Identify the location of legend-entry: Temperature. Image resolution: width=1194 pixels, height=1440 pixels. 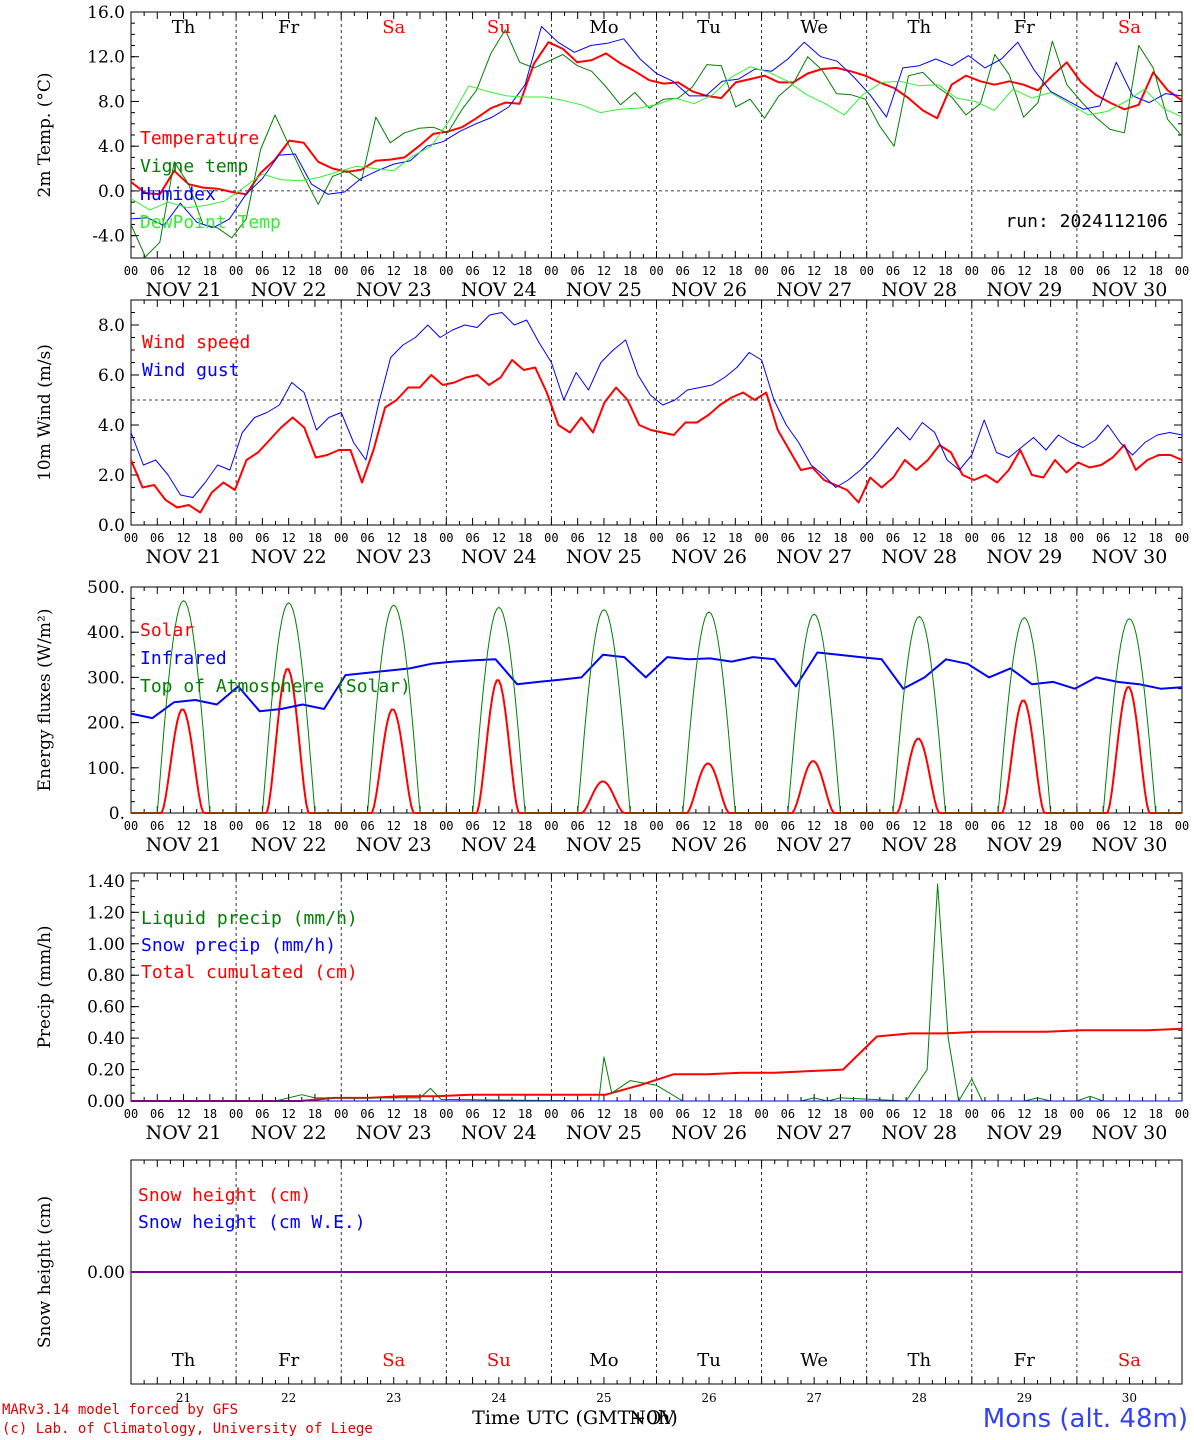
(199, 138).